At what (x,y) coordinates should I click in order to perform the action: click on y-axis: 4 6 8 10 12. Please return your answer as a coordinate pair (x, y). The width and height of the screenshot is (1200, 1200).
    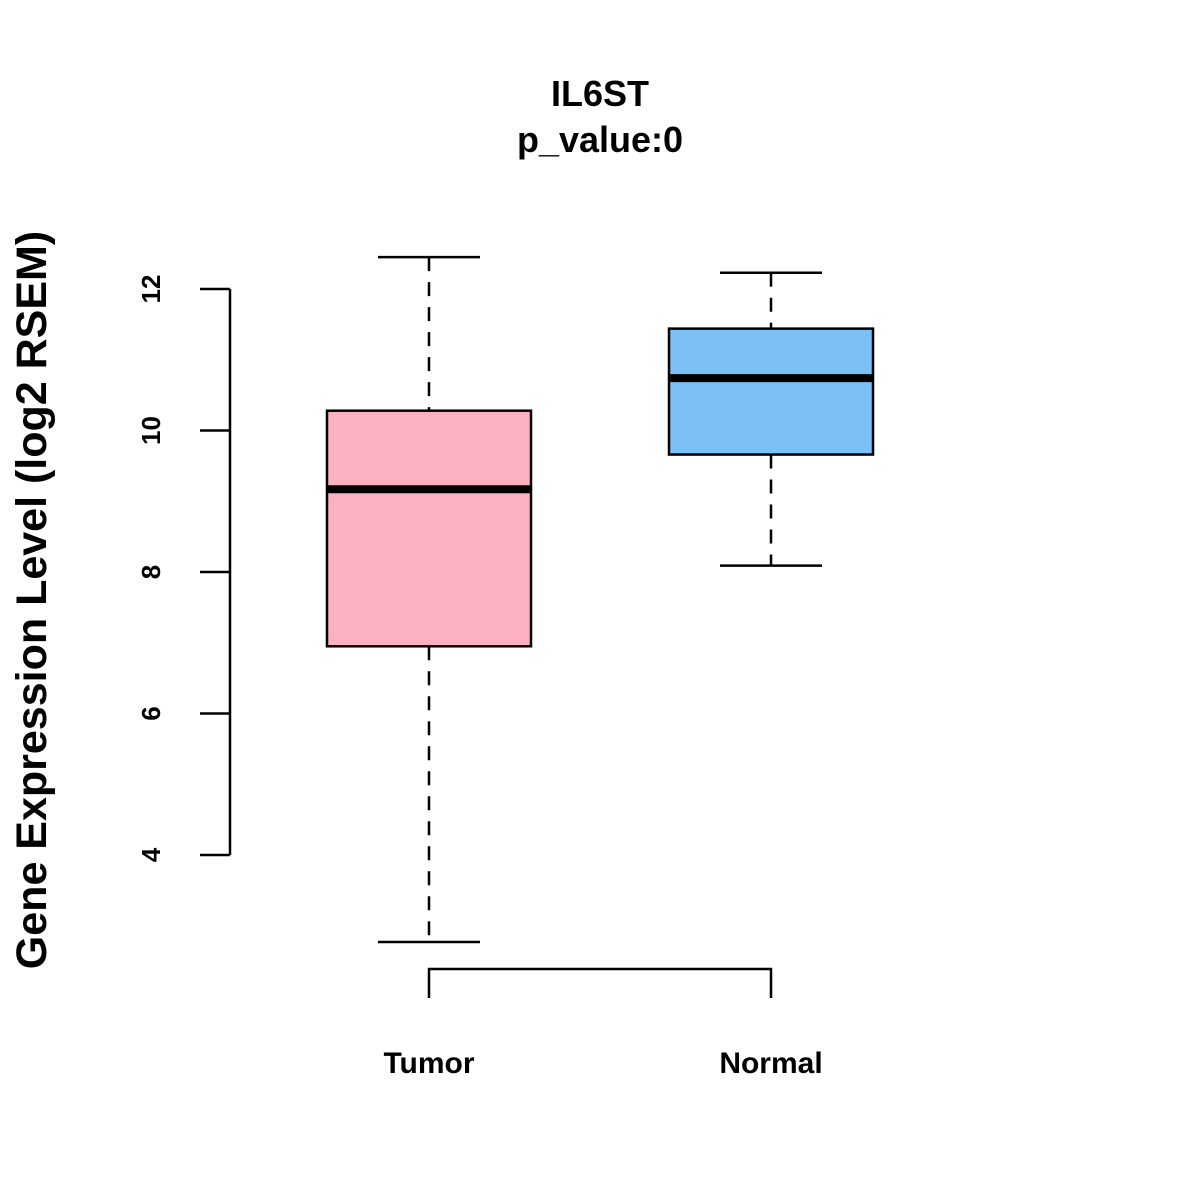
    Looking at the image, I should click on (184, 568).